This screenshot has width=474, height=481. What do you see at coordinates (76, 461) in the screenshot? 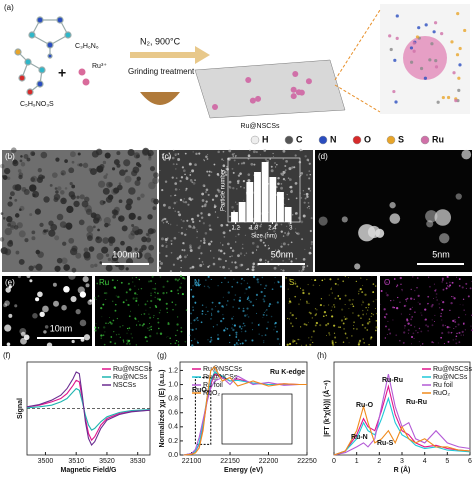
I see `x-tick-label: 3510` at bounding box center [76, 461].